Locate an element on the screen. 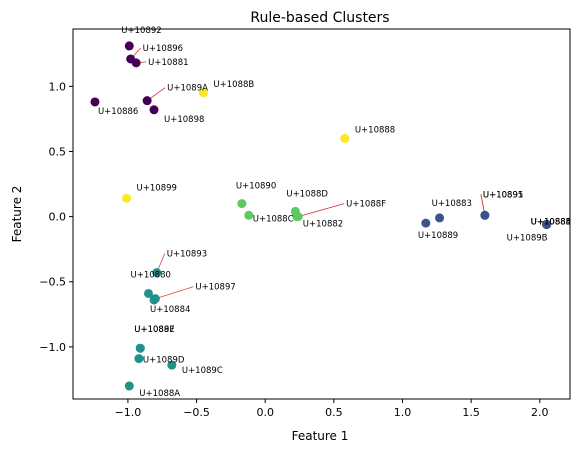 This screenshot has height=453, width=579. point-label: U+10898 is located at coordinates (184, 120).